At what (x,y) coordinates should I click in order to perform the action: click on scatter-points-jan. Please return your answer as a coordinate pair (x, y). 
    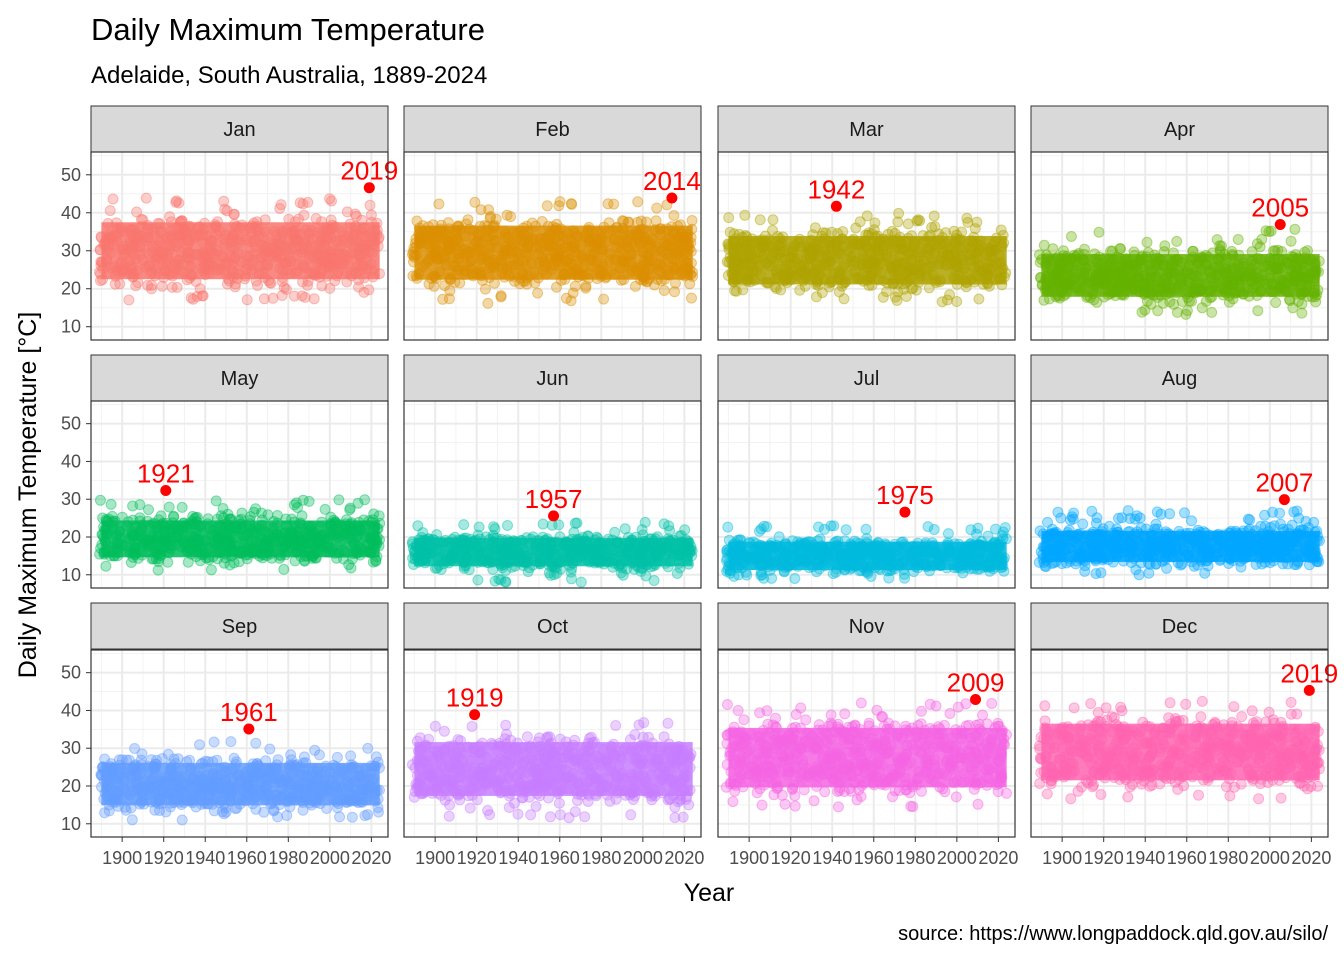
    Looking at the image, I should click on (239, 249).